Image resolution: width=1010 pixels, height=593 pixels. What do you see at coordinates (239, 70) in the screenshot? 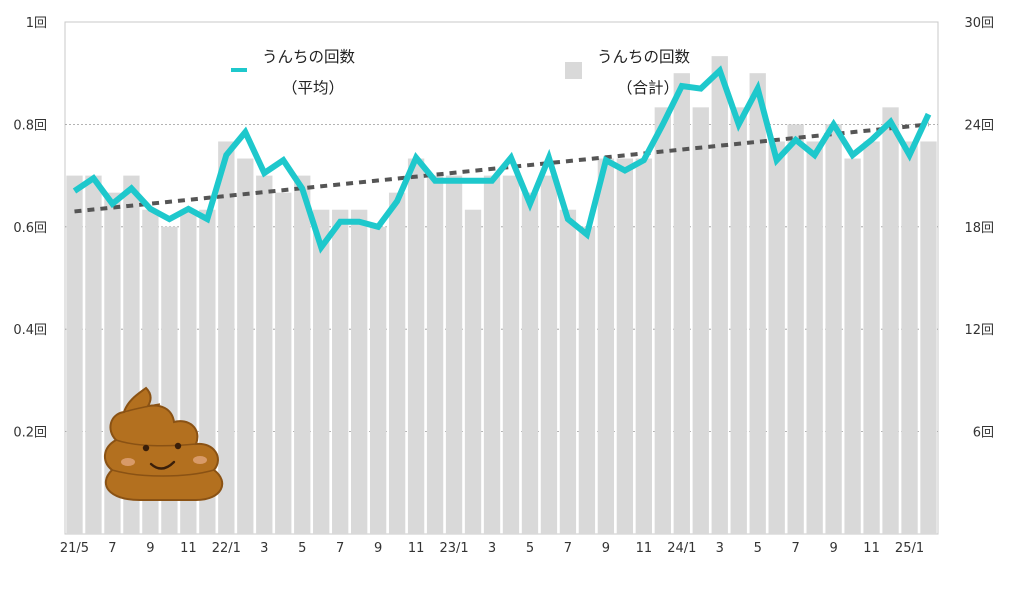
I see `legend-swatch-line` at bounding box center [239, 70].